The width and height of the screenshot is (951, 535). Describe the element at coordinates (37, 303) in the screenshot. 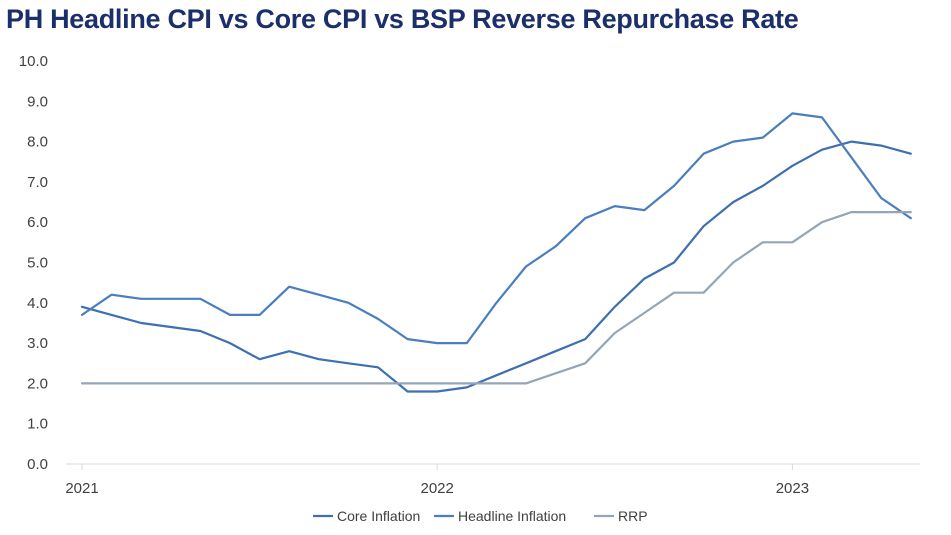

I see `y-tick-label: 4.0` at that location.